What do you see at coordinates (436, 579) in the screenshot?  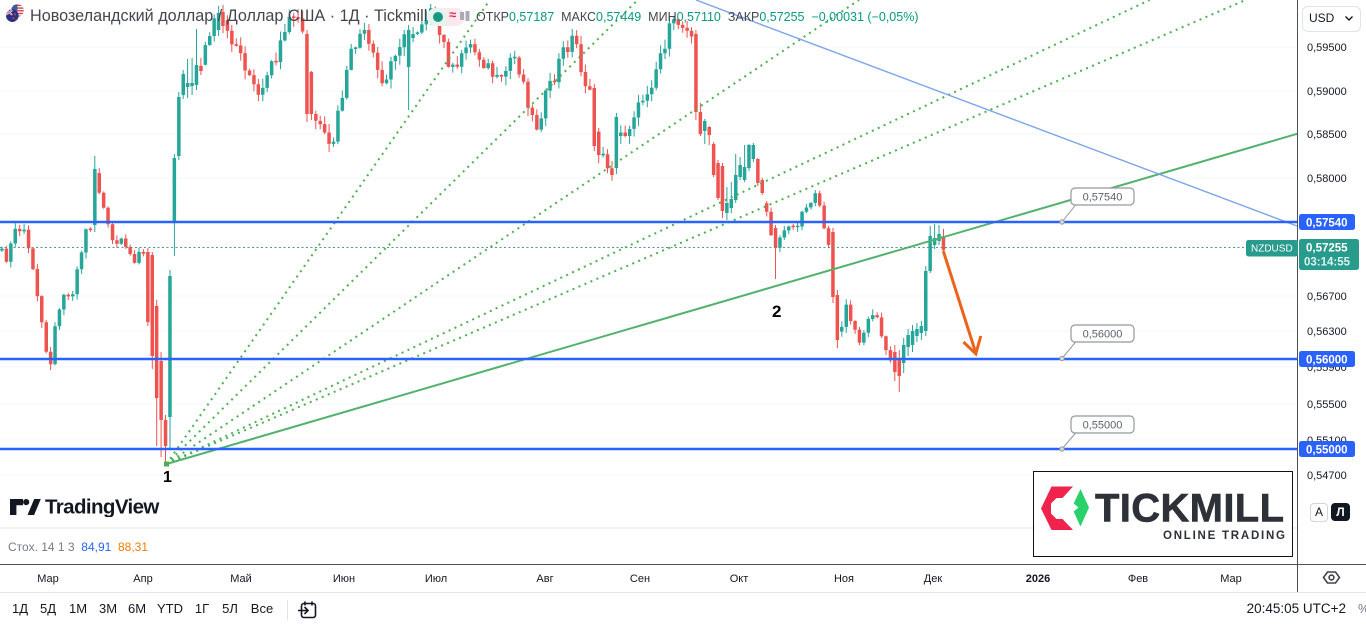 I see `svg-text: Июл` at bounding box center [436, 579].